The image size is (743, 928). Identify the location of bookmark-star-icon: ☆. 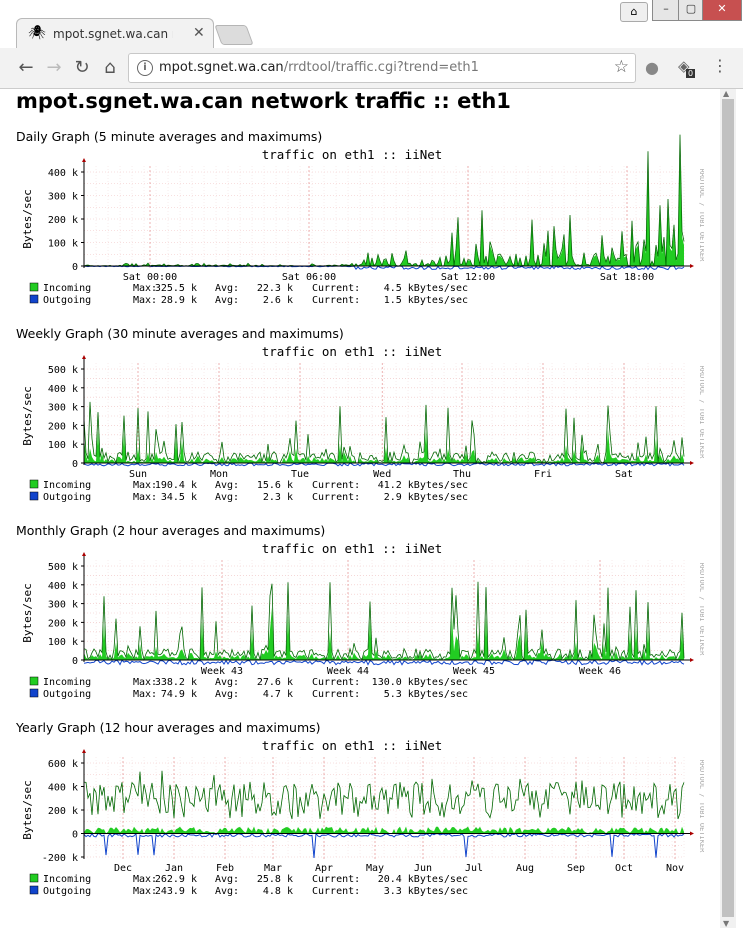
(621, 67).